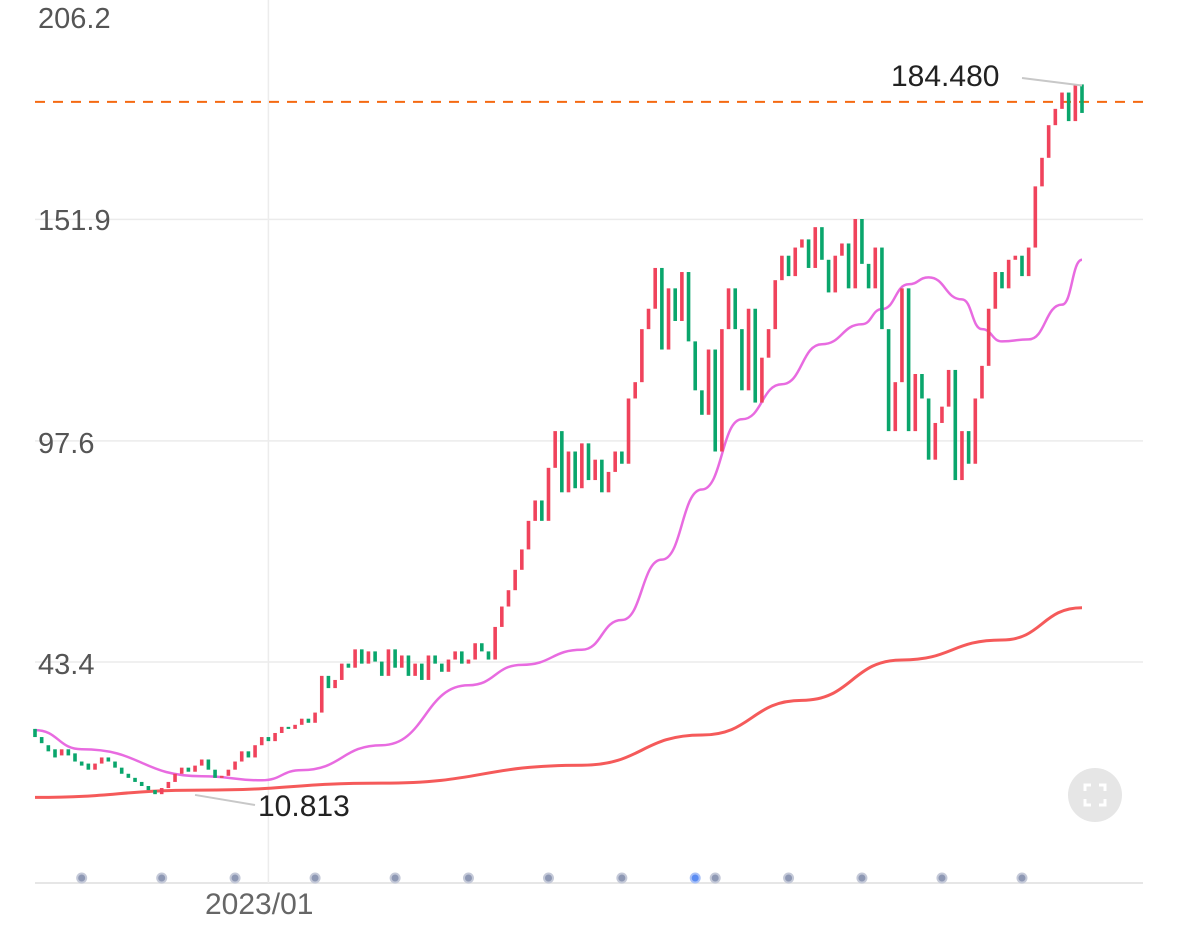 The width and height of the screenshot is (1179, 943). I want to click on min-label-leader, so click(225, 799).